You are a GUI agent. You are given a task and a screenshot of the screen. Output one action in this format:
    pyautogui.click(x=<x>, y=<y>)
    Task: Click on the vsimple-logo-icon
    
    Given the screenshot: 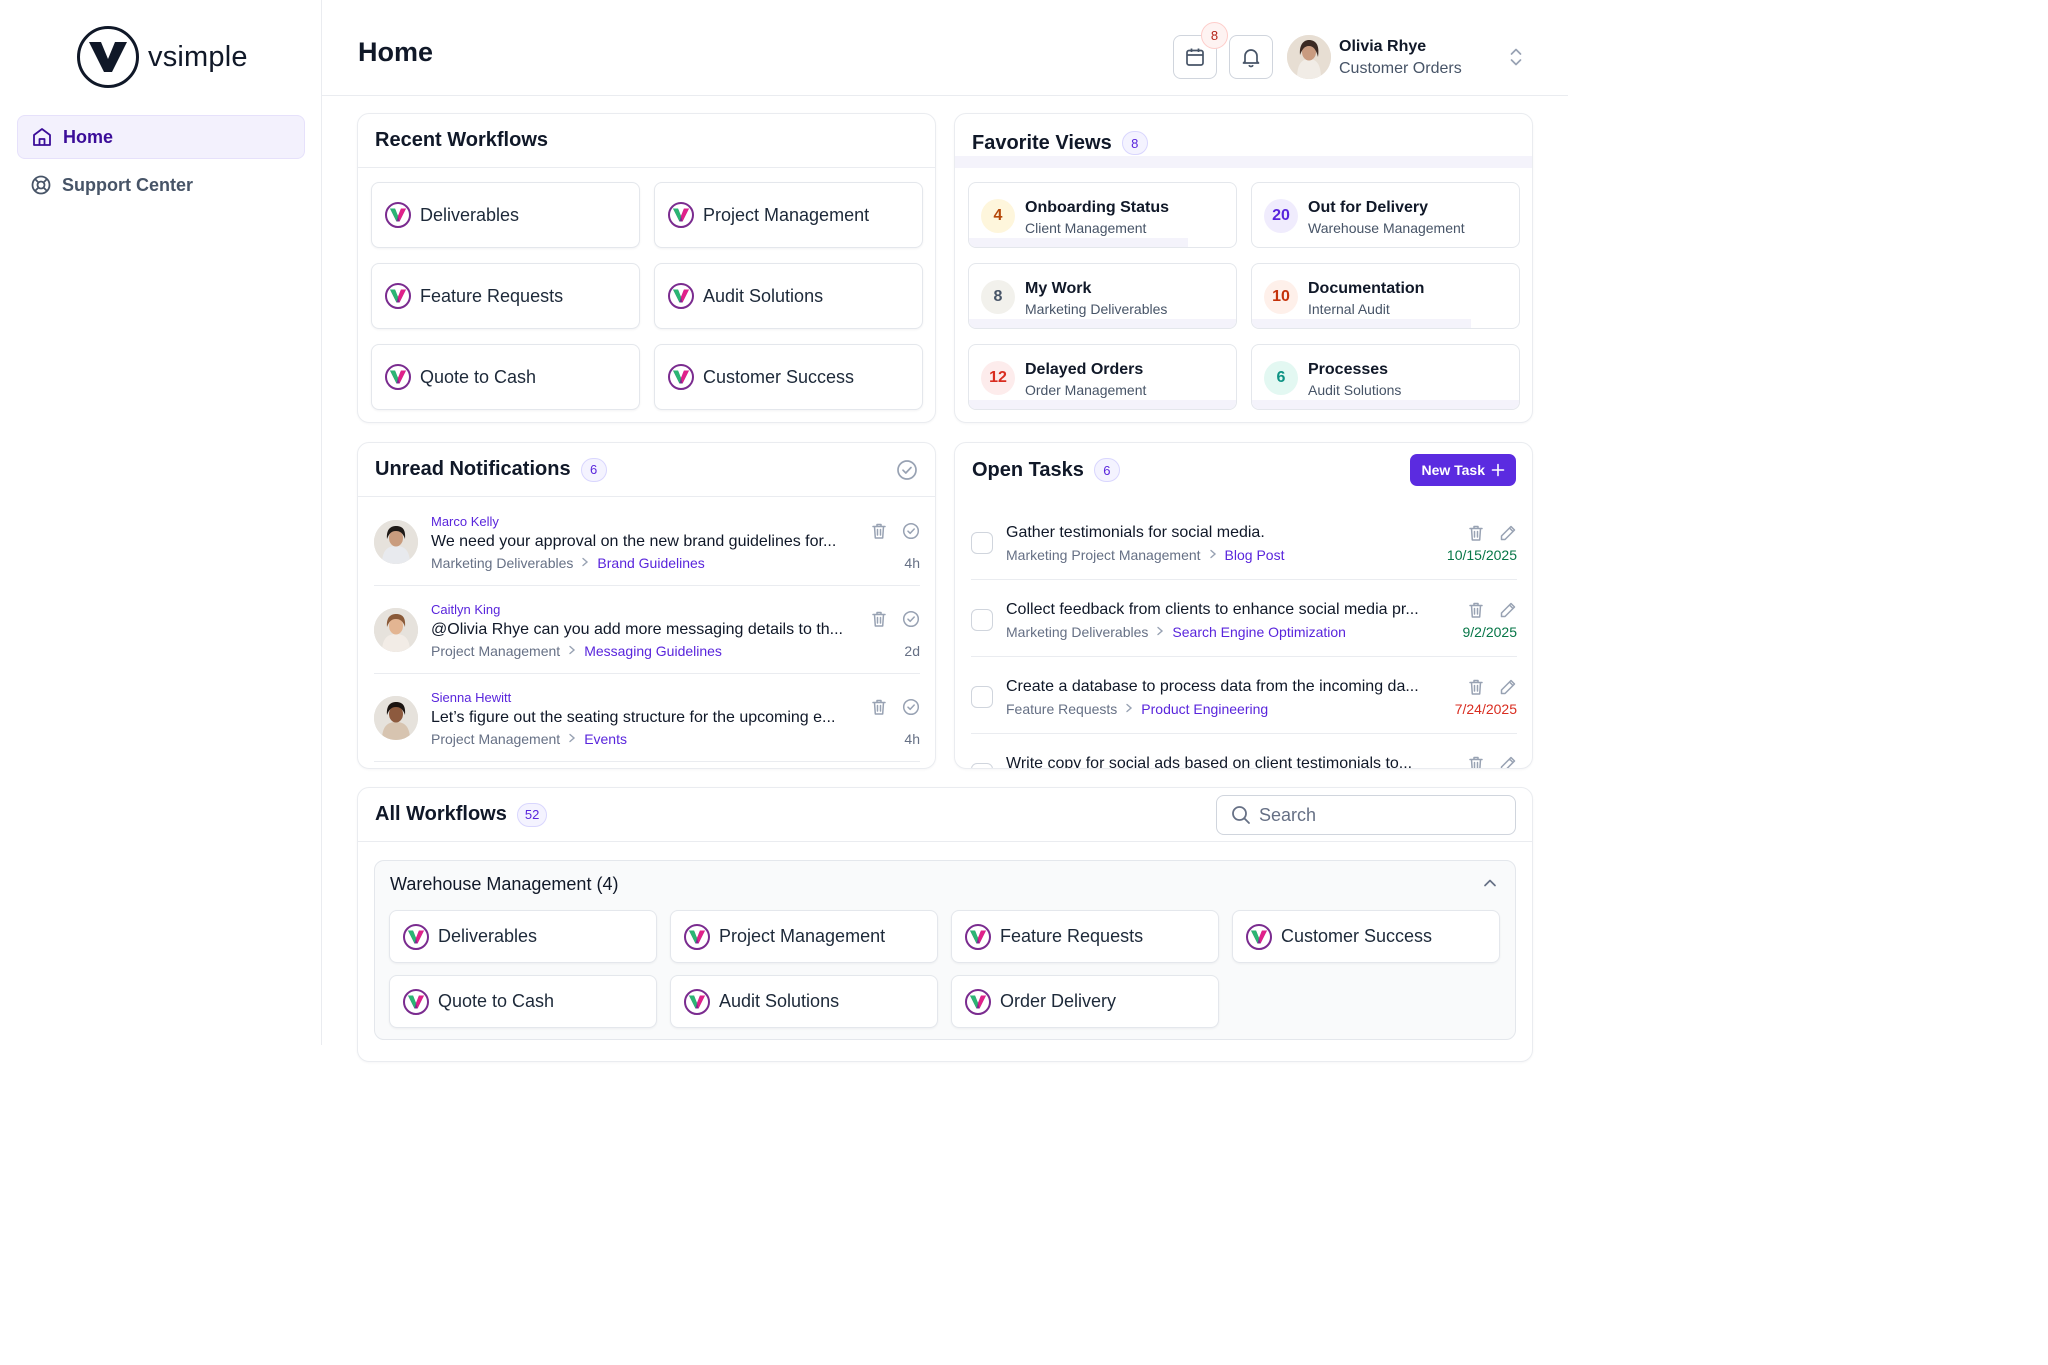 What is the action you would take?
    pyautogui.click(x=108, y=57)
    